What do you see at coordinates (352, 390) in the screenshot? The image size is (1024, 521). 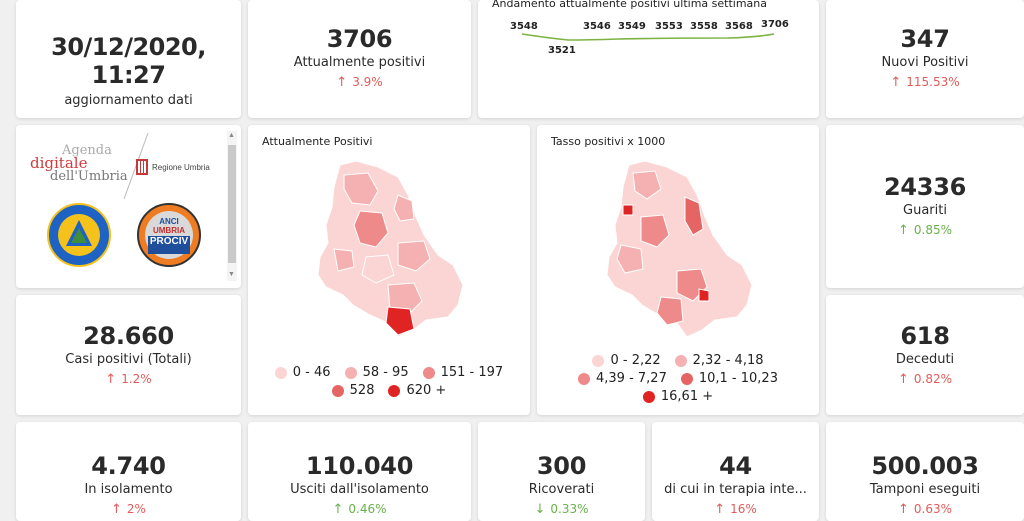 I see `legend-item: 528` at bounding box center [352, 390].